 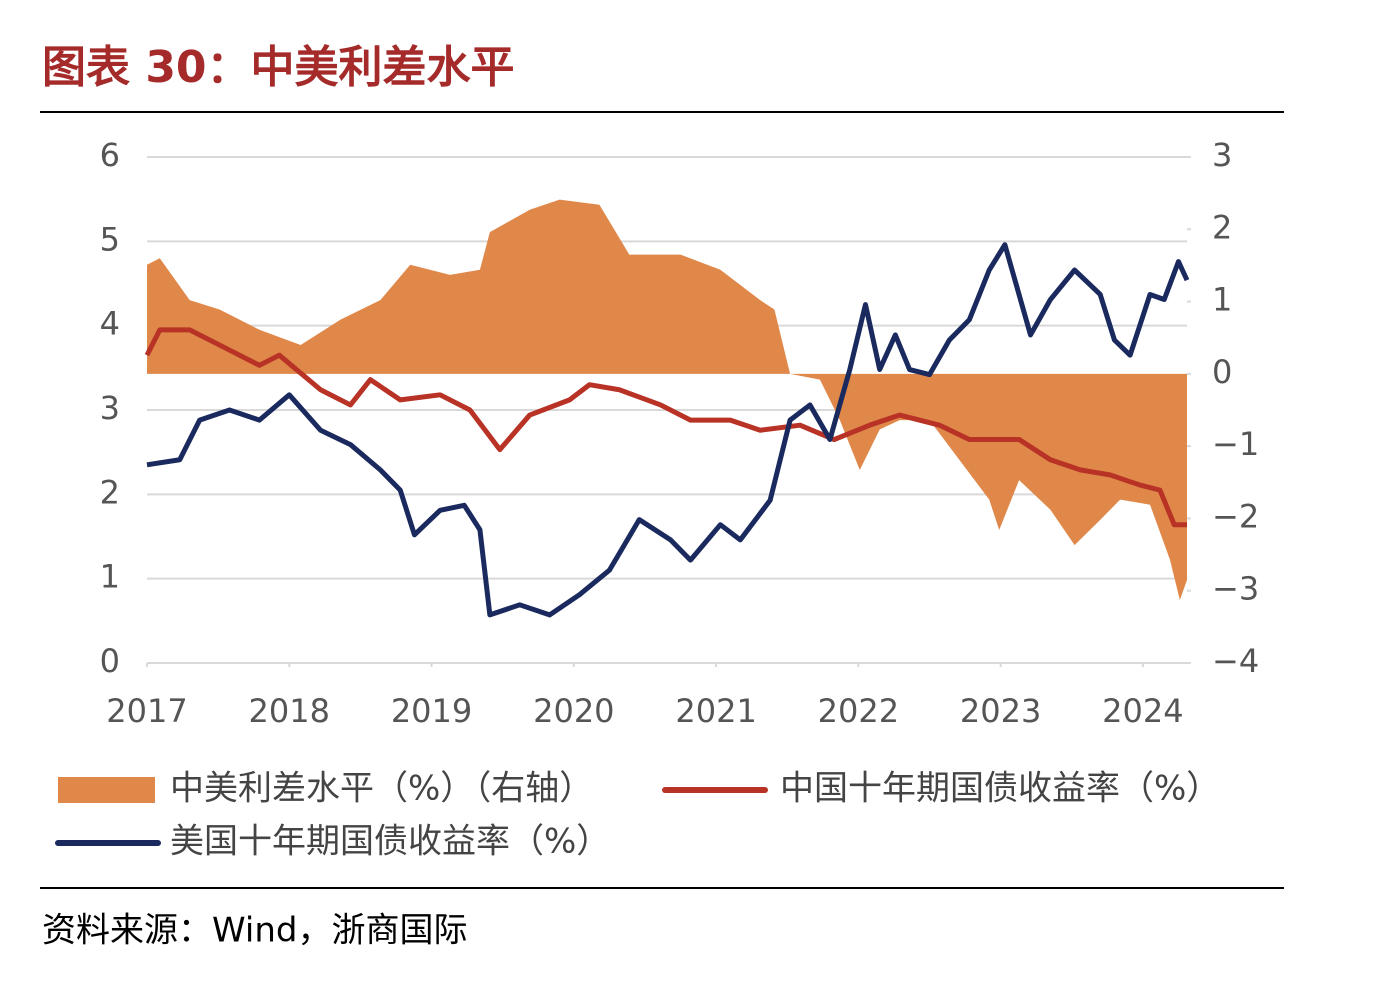 What do you see at coordinates (110, 324) in the screenshot?
I see `y-tick-label: 4` at bounding box center [110, 324].